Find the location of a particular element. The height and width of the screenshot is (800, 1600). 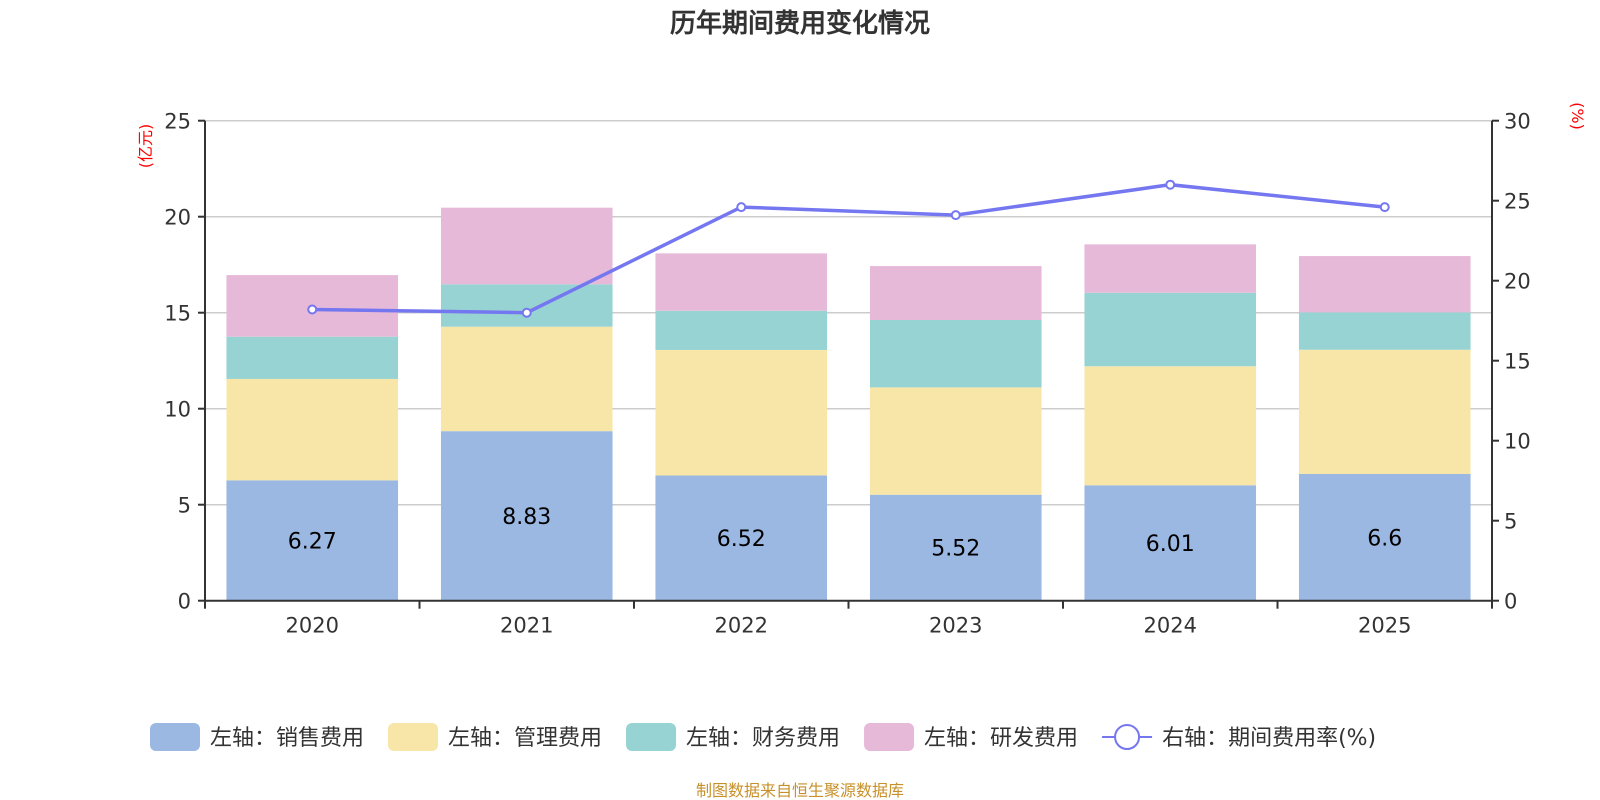

rate-line is located at coordinates (848, 248).